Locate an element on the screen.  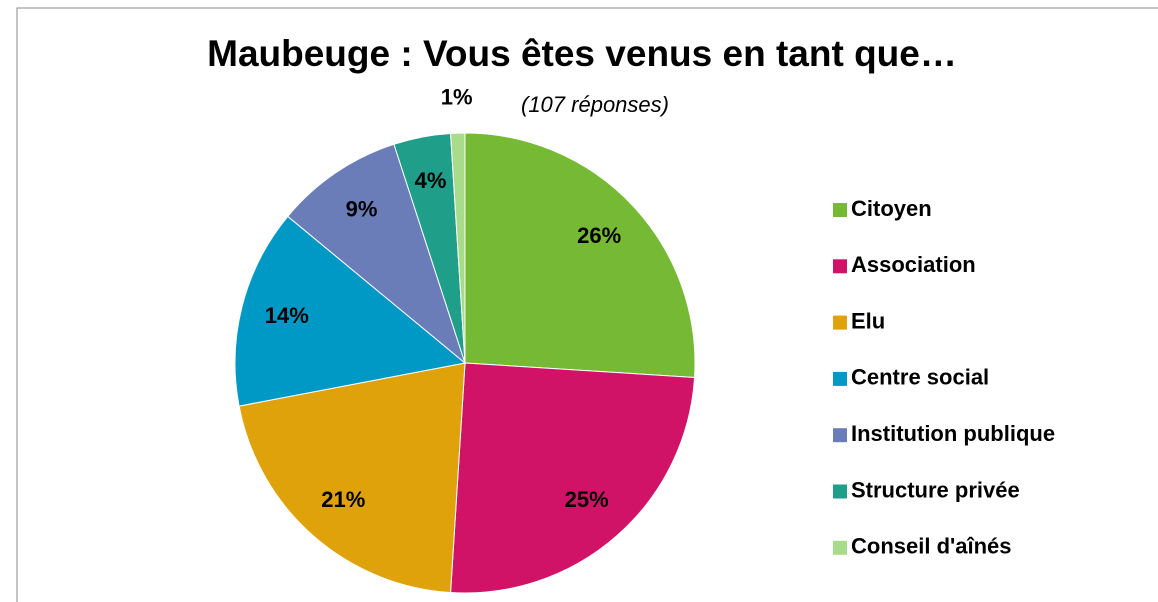
legend-label: Association is located at coordinates (913, 264).